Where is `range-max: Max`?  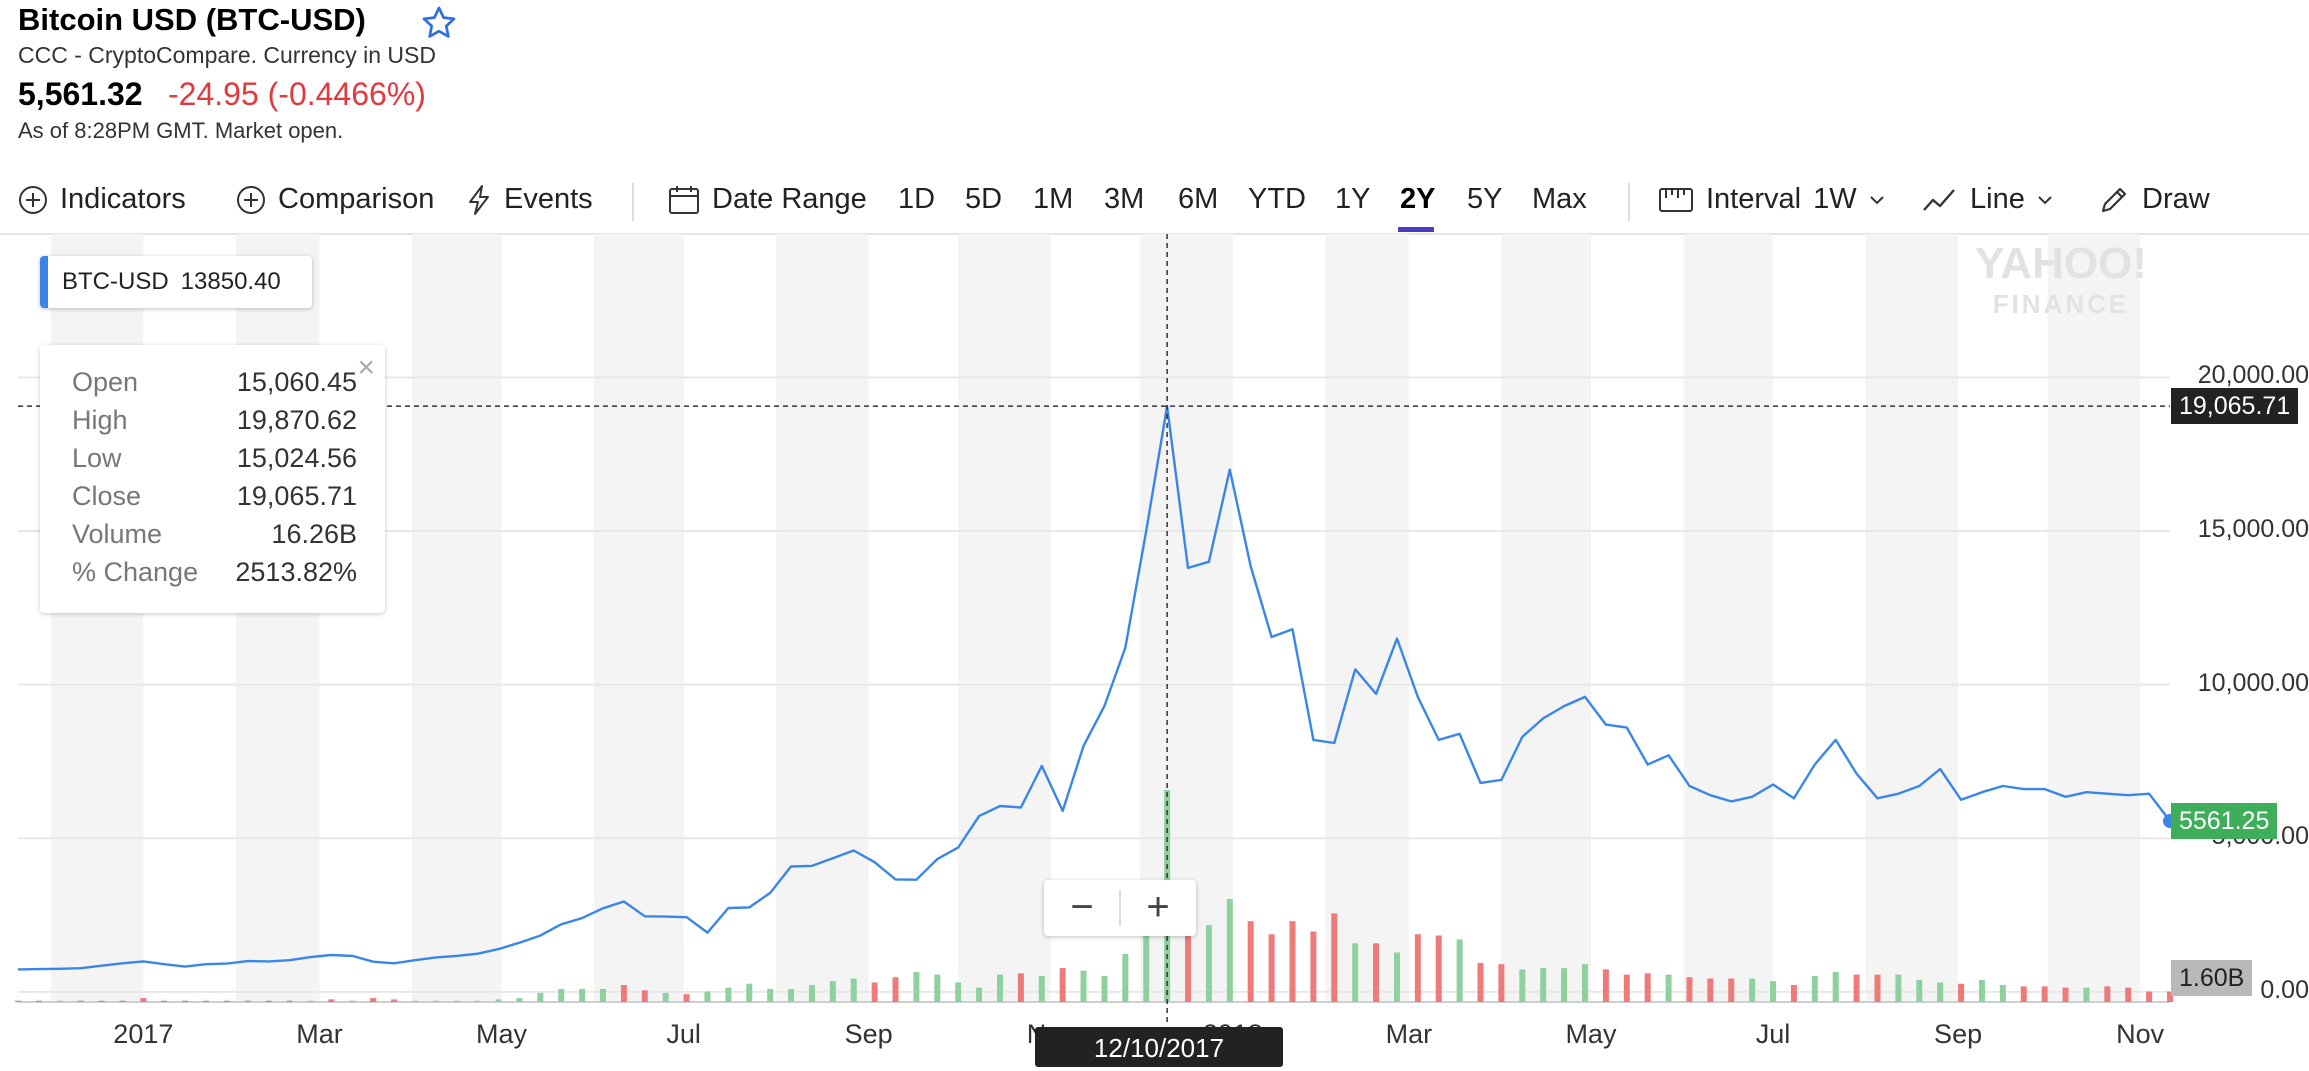
range-max: Max is located at coordinates (1559, 199).